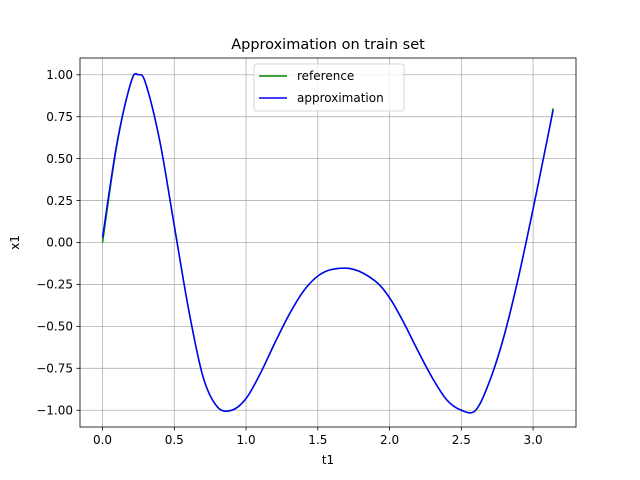 The image size is (640, 480). Describe the element at coordinates (461, 440) in the screenshot. I see `x-tick-label: 2.5` at that location.